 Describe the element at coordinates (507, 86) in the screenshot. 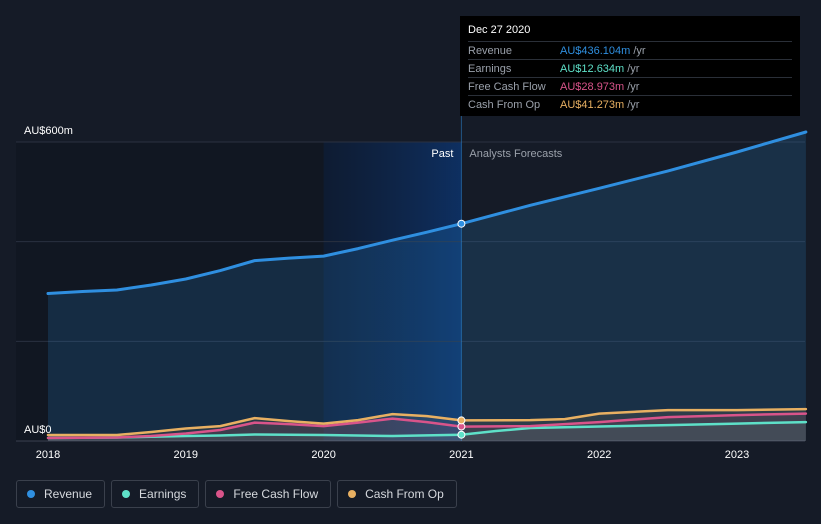

I see `tooltip-label: Free Cash Flow` at that location.